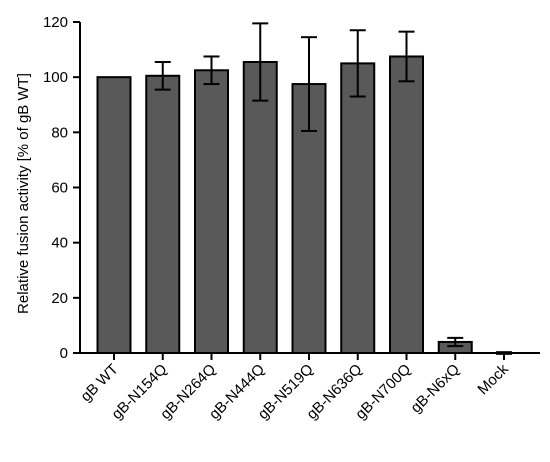  What do you see at coordinates (64, 353) in the screenshot?
I see `y-tick-label: 0` at bounding box center [64, 353].